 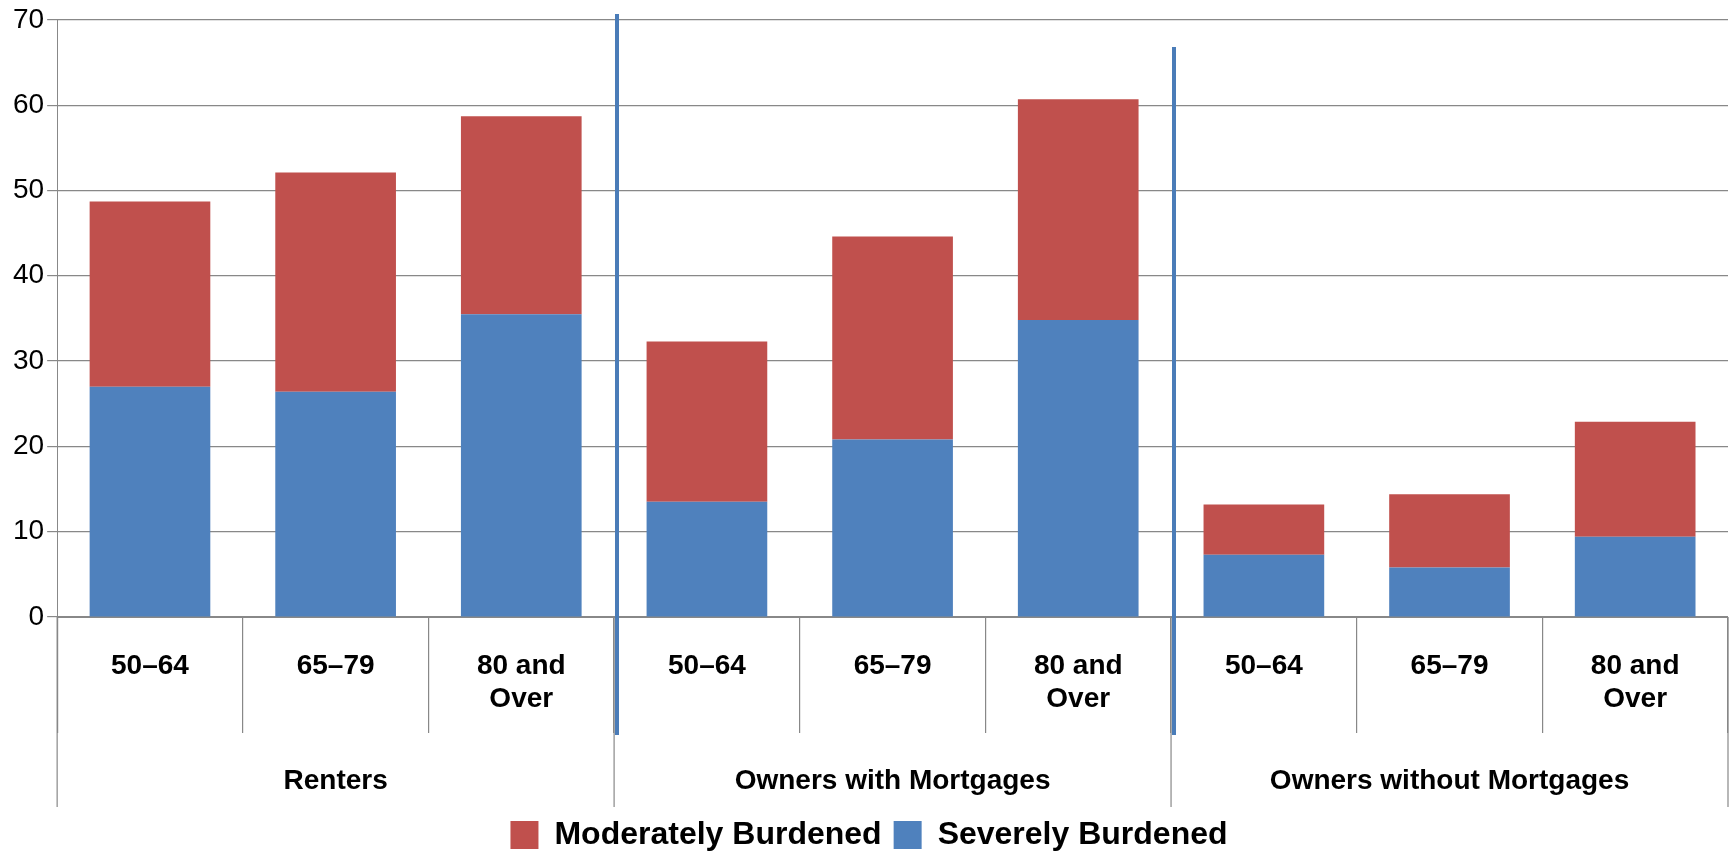 What do you see at coordinates (28, 530) in the screenshot?
I see `y-tick-label: 10` at bounding box center [28, 530].